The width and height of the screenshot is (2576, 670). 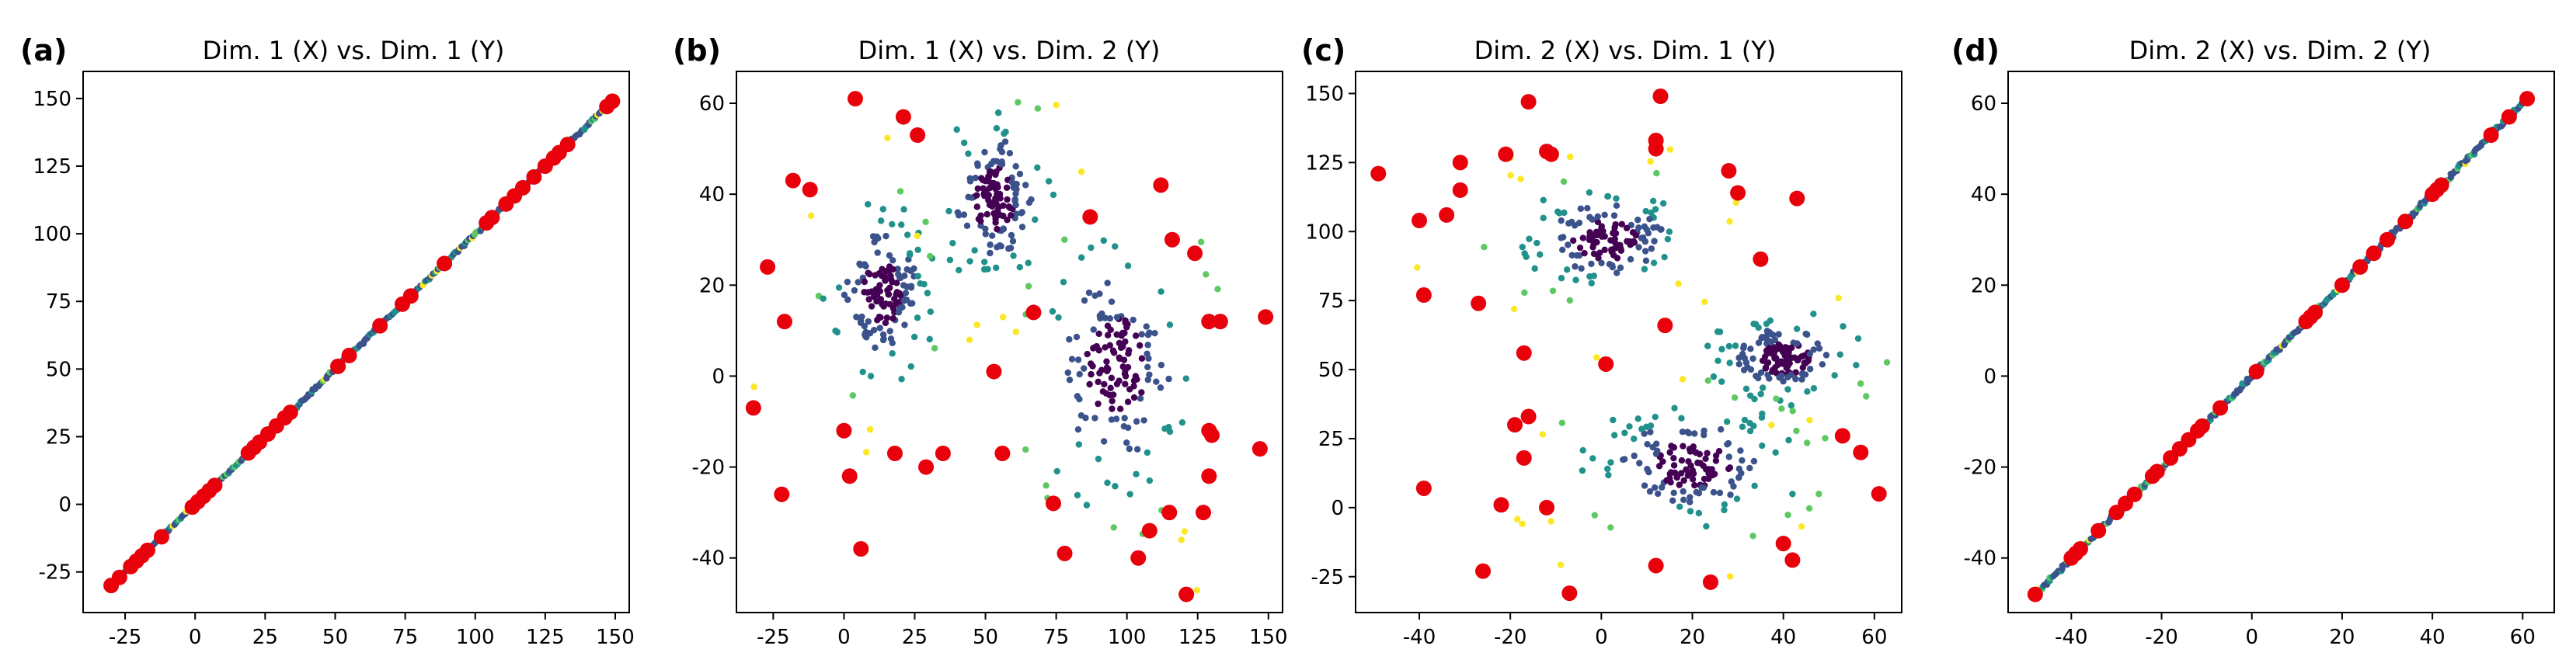 I want to click on x-tick-label: -25, so click(x=125, y=637).